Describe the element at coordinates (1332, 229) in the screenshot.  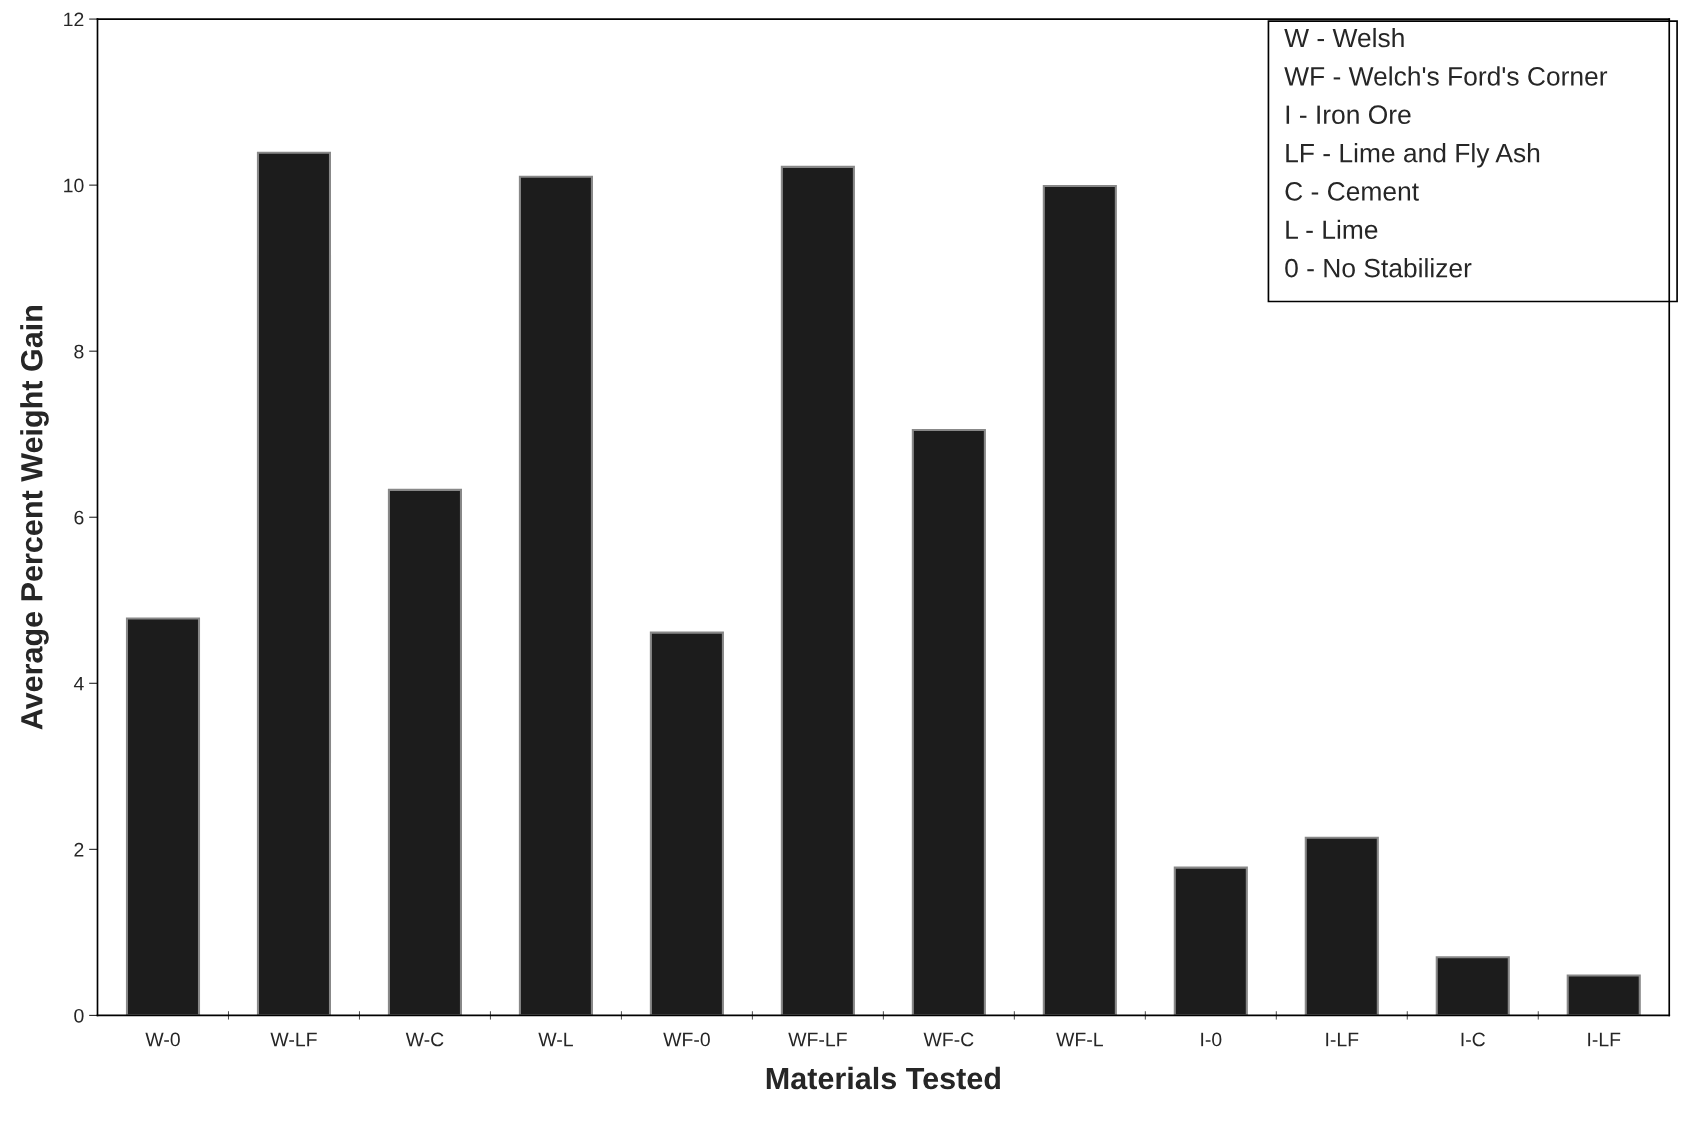
I see `annotation: L - Lime` at that location.